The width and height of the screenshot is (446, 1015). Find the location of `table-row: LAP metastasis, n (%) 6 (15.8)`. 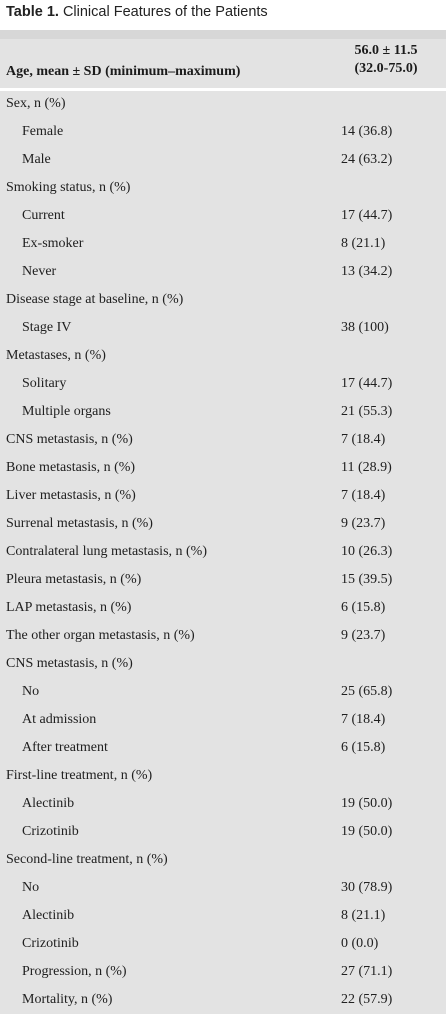

table-row: LAP metastasis, n (%) 6 (15.8) is located at coordinates (223, 609).